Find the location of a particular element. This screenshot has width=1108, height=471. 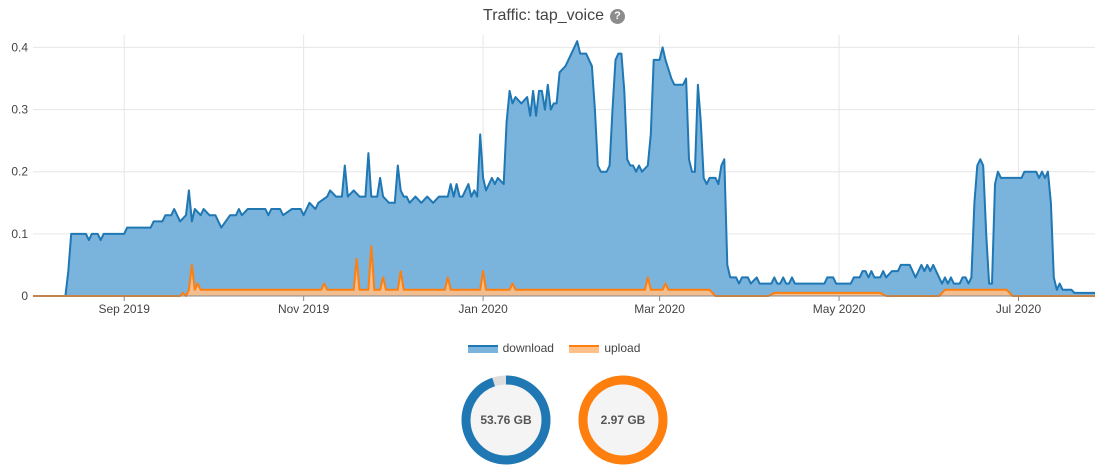

upload-area is located at coordinates (564, 271).